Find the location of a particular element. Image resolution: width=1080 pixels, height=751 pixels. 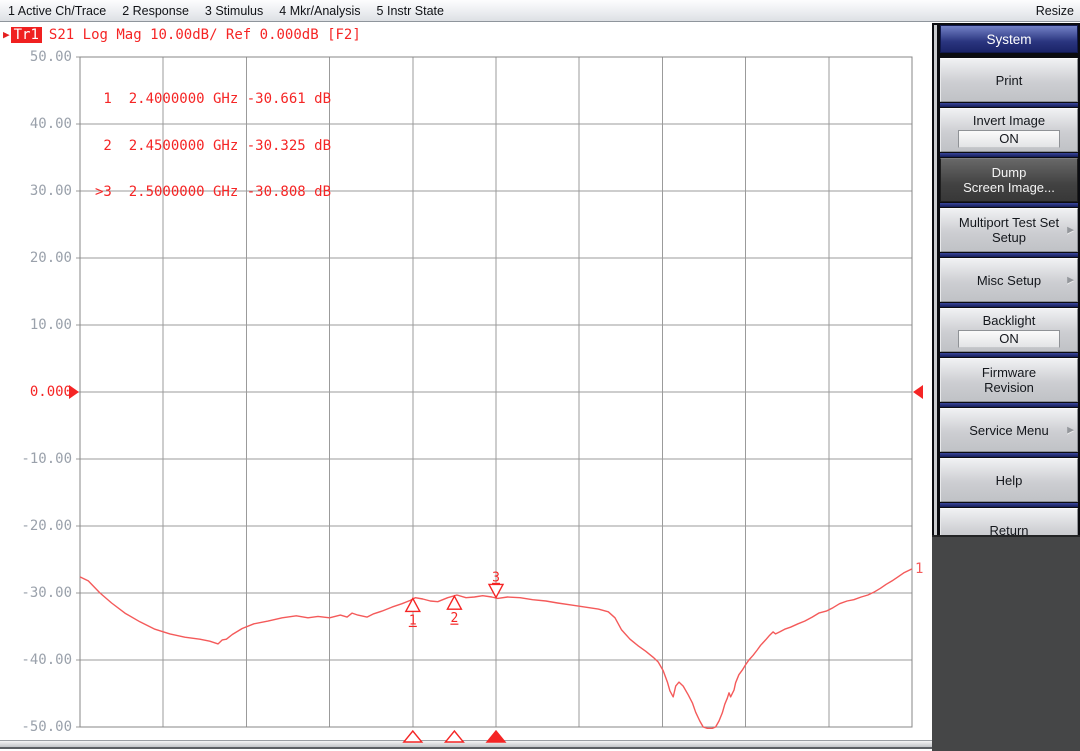

y-tick-20: 20.00 is located at coordinates (50, 258).